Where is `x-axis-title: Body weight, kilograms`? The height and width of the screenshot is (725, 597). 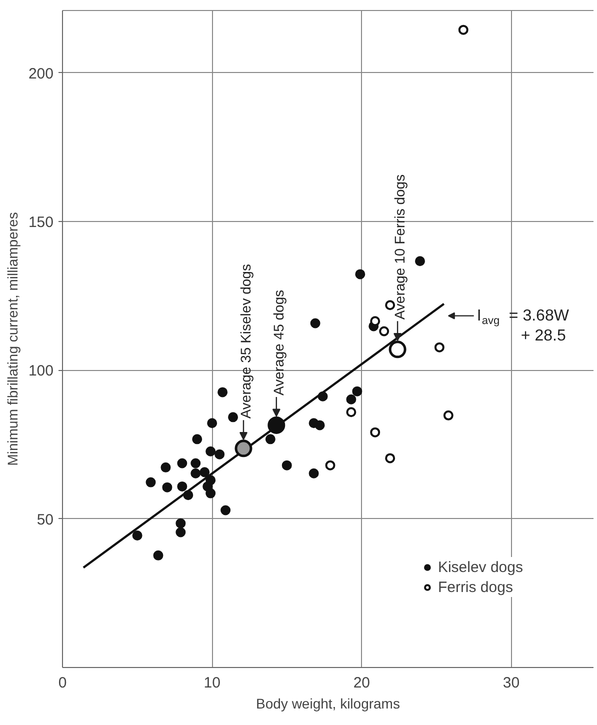 x-axis-title: Body weight, kilograms is located at coordinates (328, 704).